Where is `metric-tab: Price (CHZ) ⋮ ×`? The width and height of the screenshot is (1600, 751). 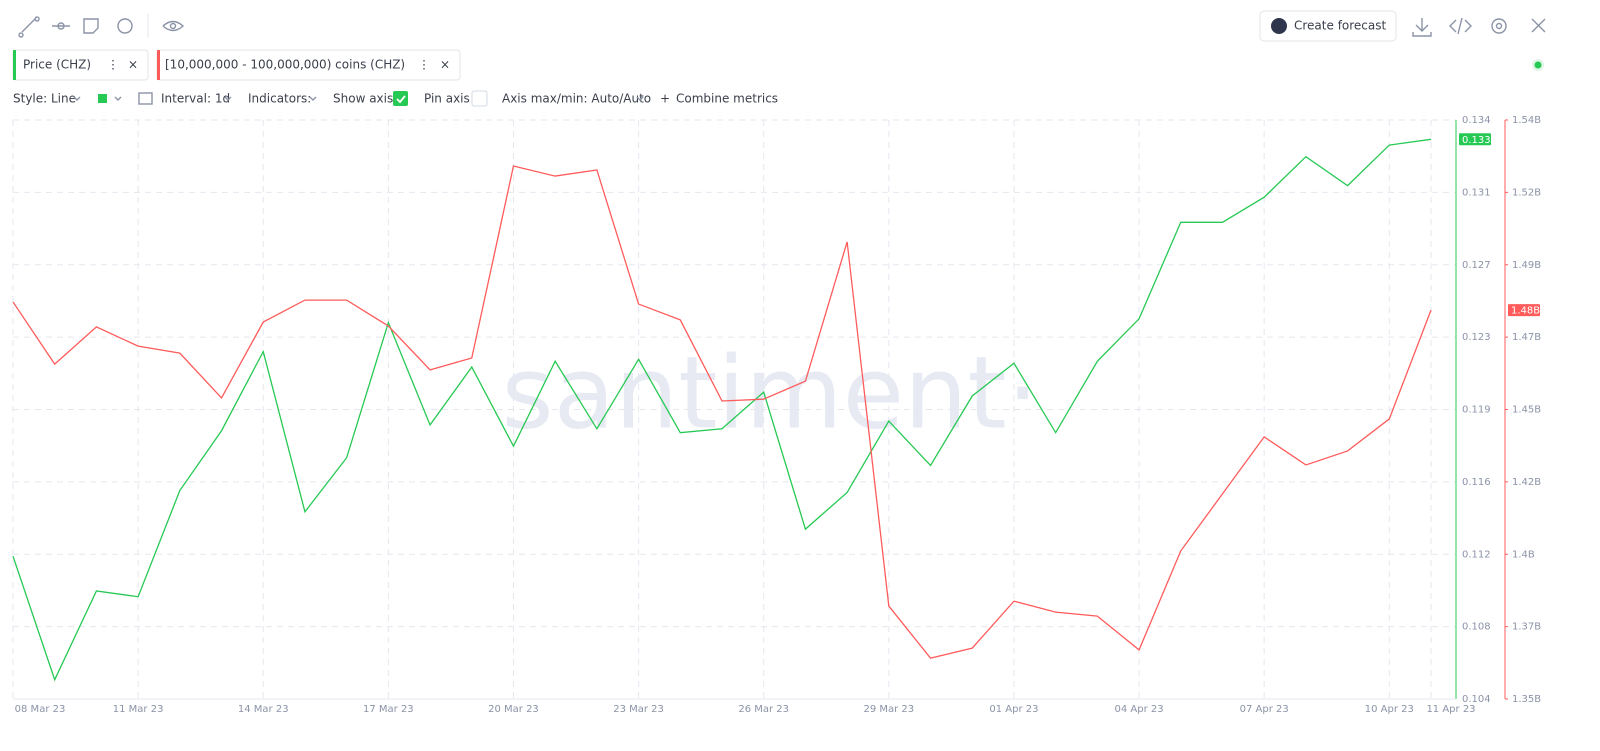
metric-tab: Price (CHZ) ⋮ × is located at coordinates (80, 65).